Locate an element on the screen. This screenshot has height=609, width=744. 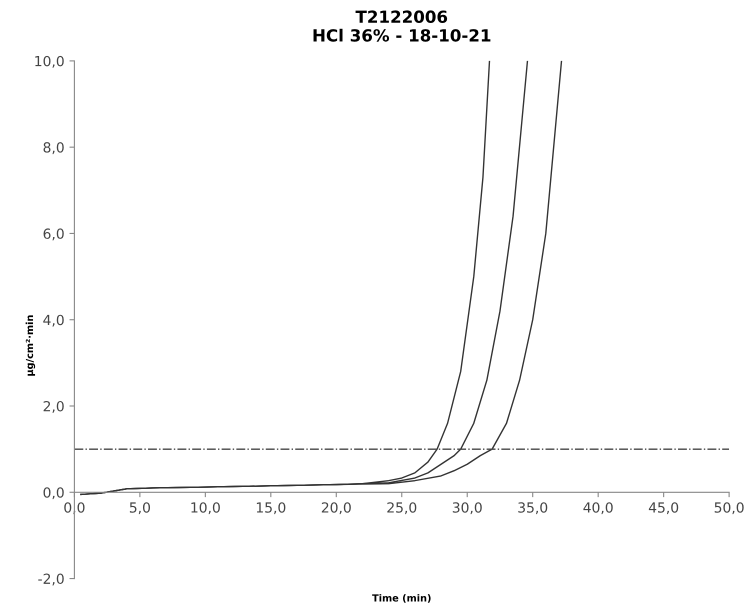
y-tick-label: 6,0 is located at coordinates (54, 234).